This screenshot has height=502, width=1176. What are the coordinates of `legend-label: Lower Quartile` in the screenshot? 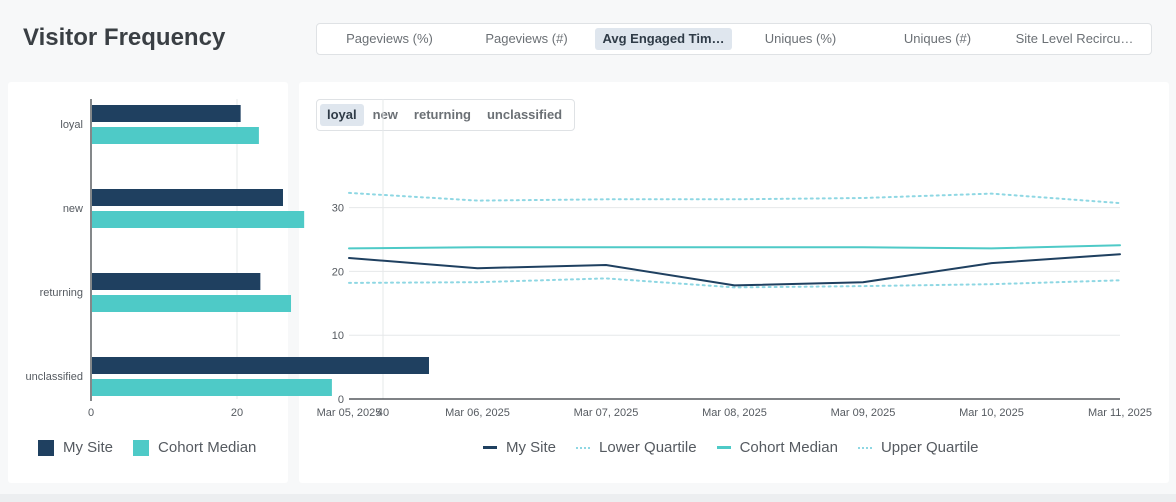 It's located at (648, 447).